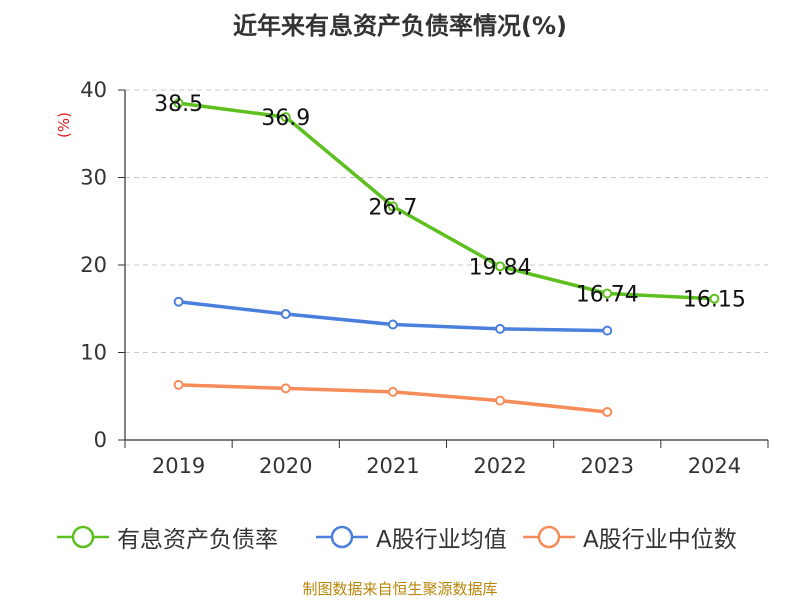  I want to click on data-point-0-2022, so click(500, 266).